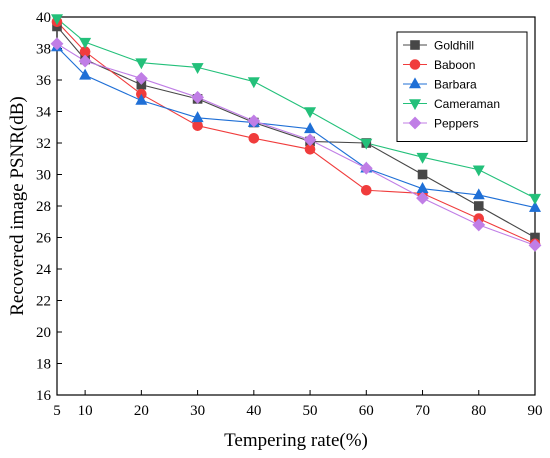 The width and height of the screenshot is (550, 458). I want to click on y-tick-label: 34, so click(44, 113).